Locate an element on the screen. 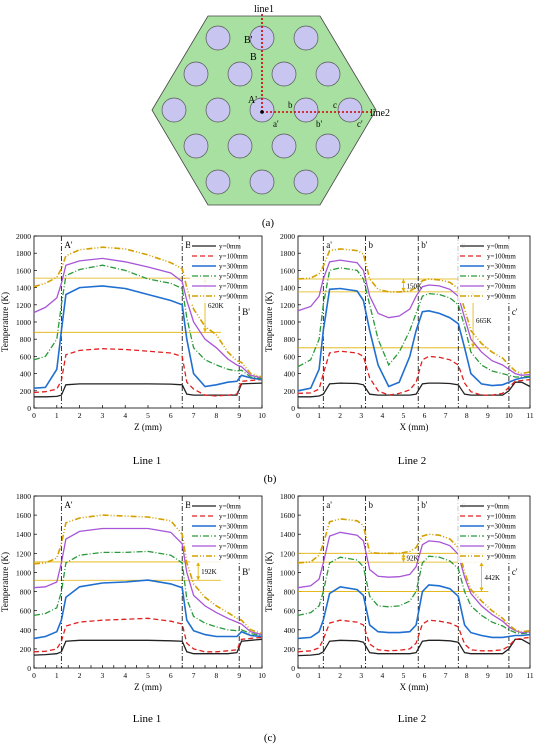 The height and width of the screenshot is (747, 550). panel-label-a: (a) is located at coordinates (268, 223).